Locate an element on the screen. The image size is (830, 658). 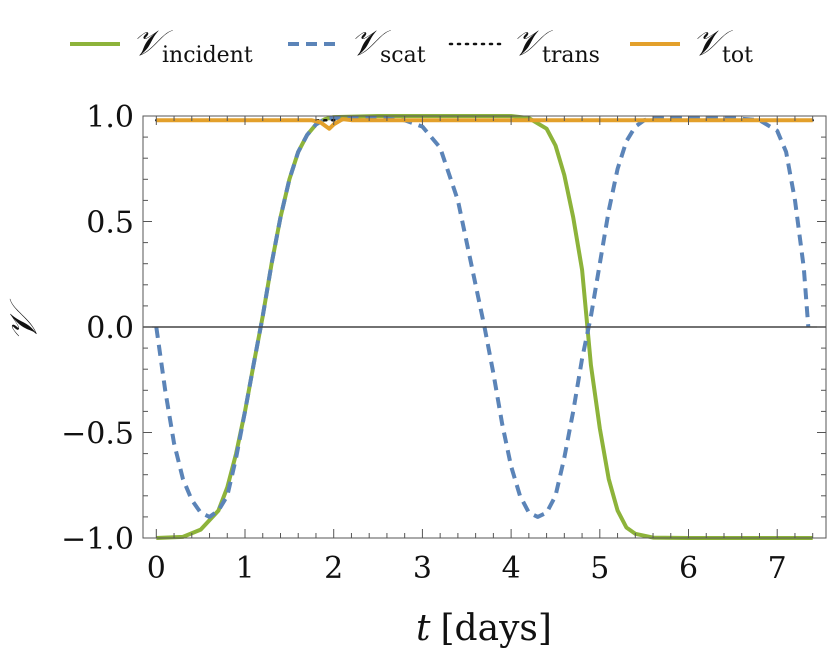
x-tick-label: 7 is located at coordinates (777, 568).